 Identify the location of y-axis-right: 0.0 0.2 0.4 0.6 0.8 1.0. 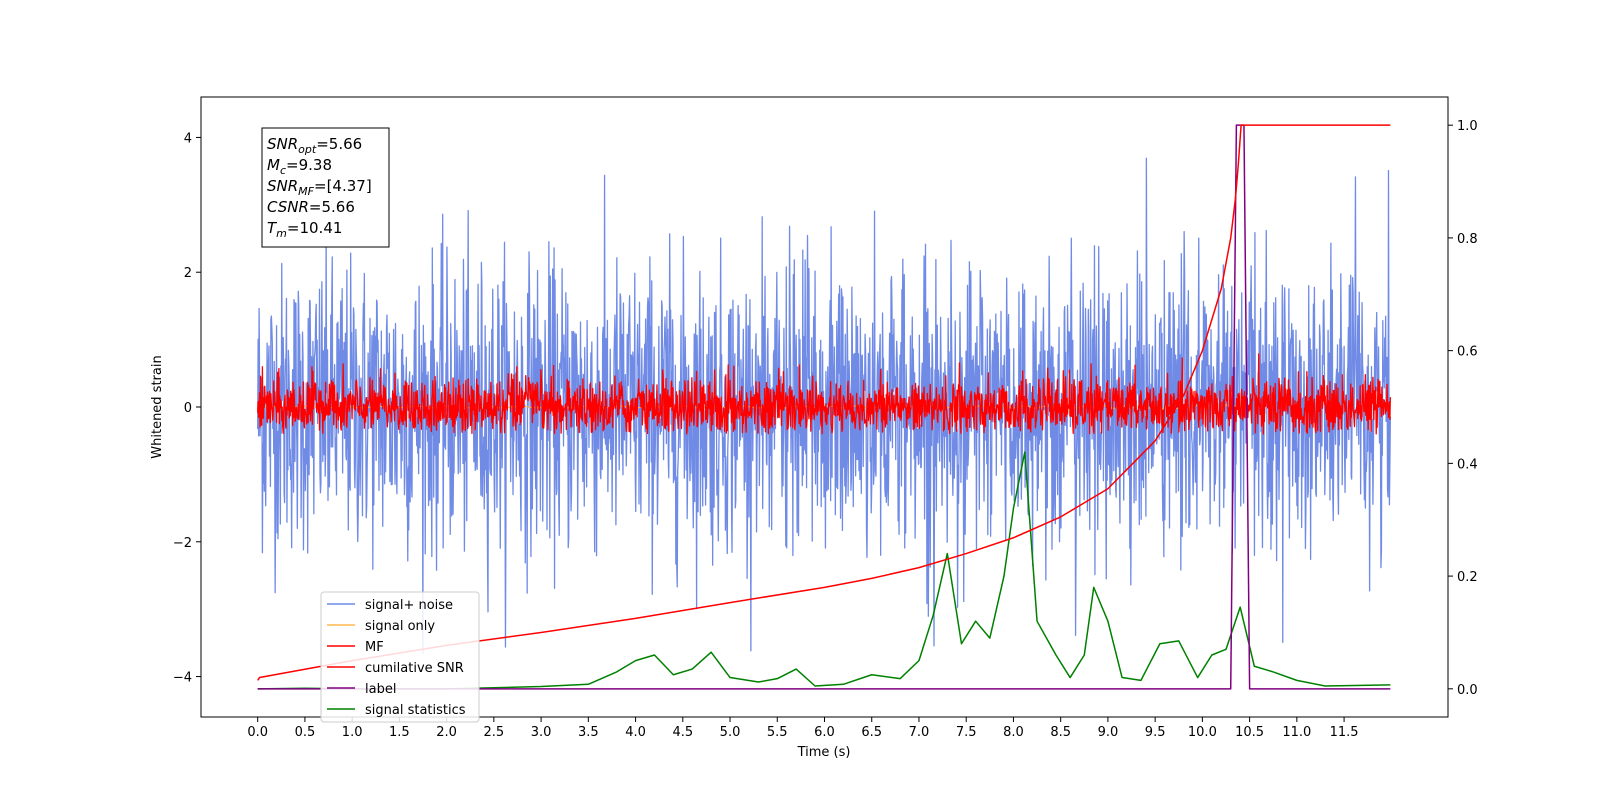
(1463, 408).